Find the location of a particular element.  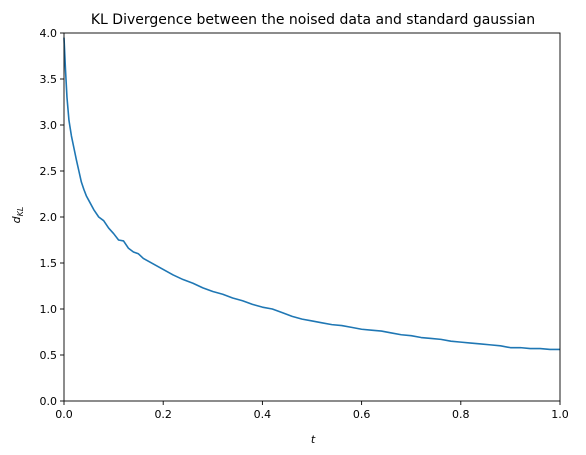

y-axis-label-main: d is located at coordinates (16, 219).